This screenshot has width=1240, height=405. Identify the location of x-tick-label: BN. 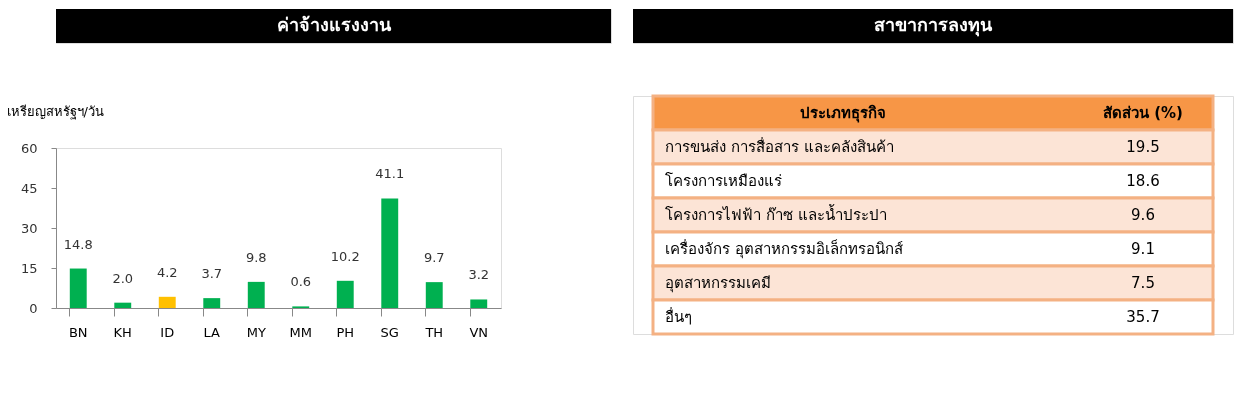
(78, 332).